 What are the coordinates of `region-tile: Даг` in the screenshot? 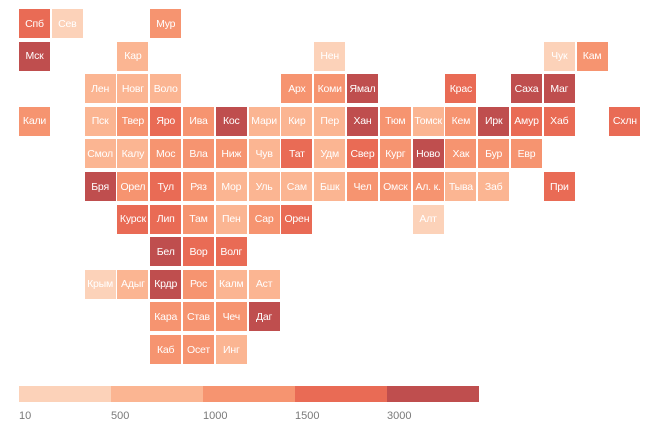 It's located at (264, 317).